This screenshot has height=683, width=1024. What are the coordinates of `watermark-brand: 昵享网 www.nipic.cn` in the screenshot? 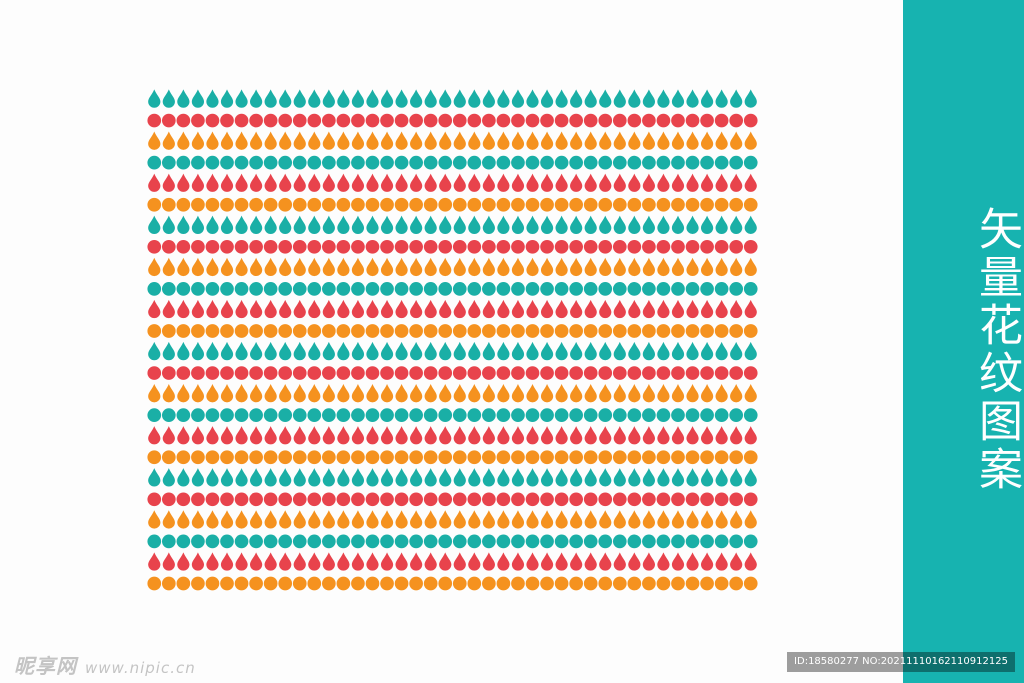 It's located at (105, 664).